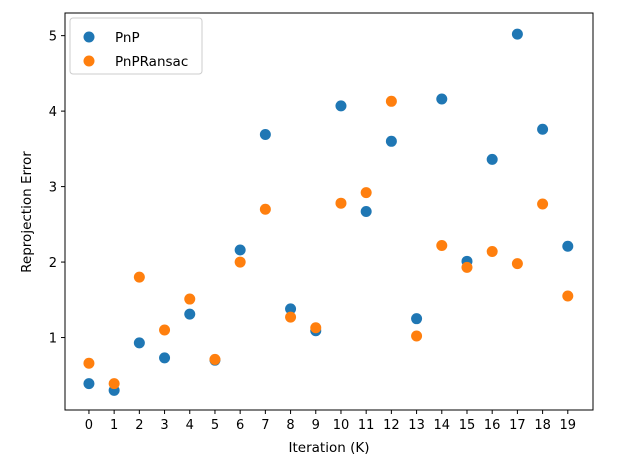  What do you see at coordinates (53, 263) in the screenshot?
I see `y-tick-label: 2` at bounding box center [53, 263].